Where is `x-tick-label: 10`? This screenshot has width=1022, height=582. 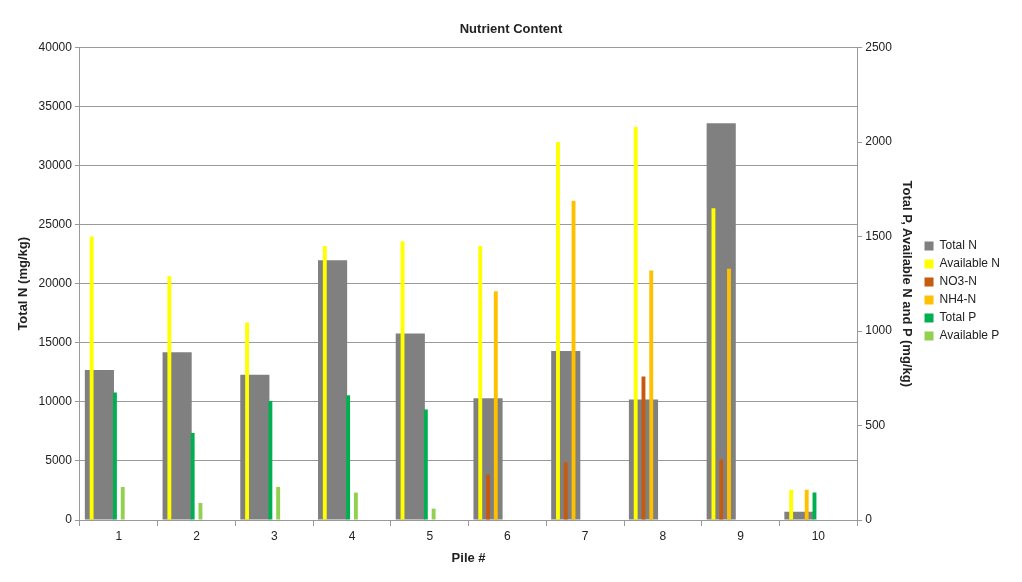 x-tick-label: 10 is located at coordinates (818, 535).